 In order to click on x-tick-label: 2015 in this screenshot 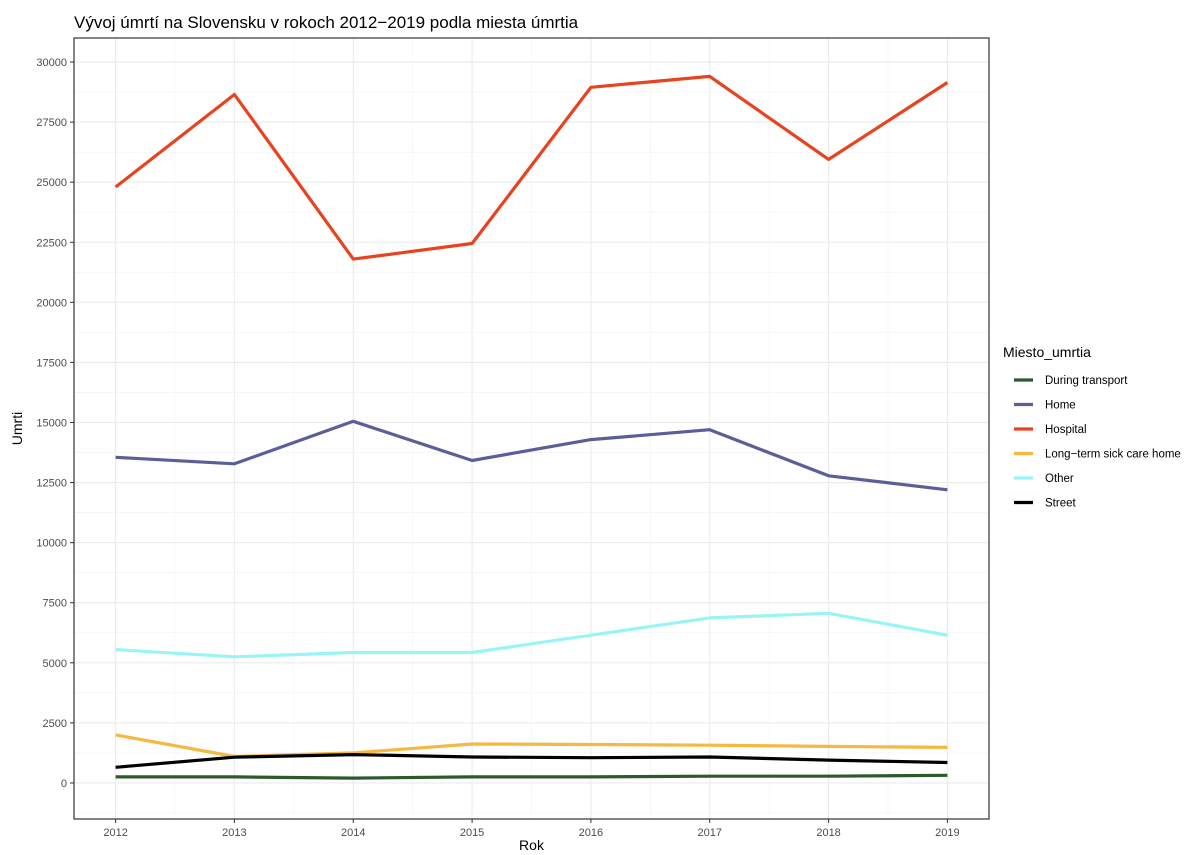, I will do `click(472, 833)`.